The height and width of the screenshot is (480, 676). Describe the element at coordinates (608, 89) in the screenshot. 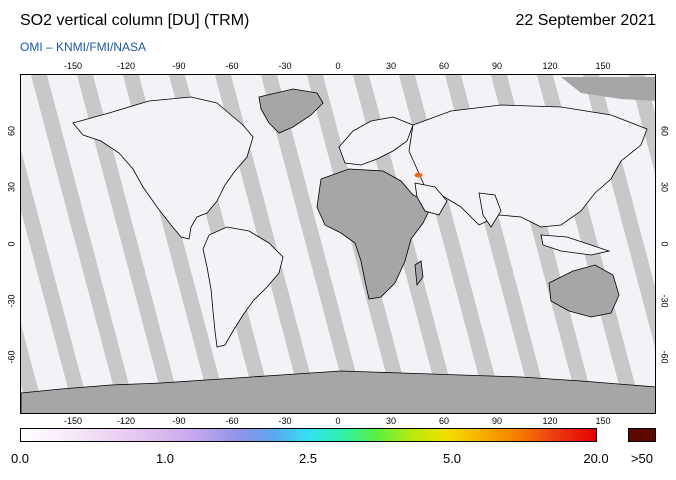

I see `arctic-no-data` at that location.